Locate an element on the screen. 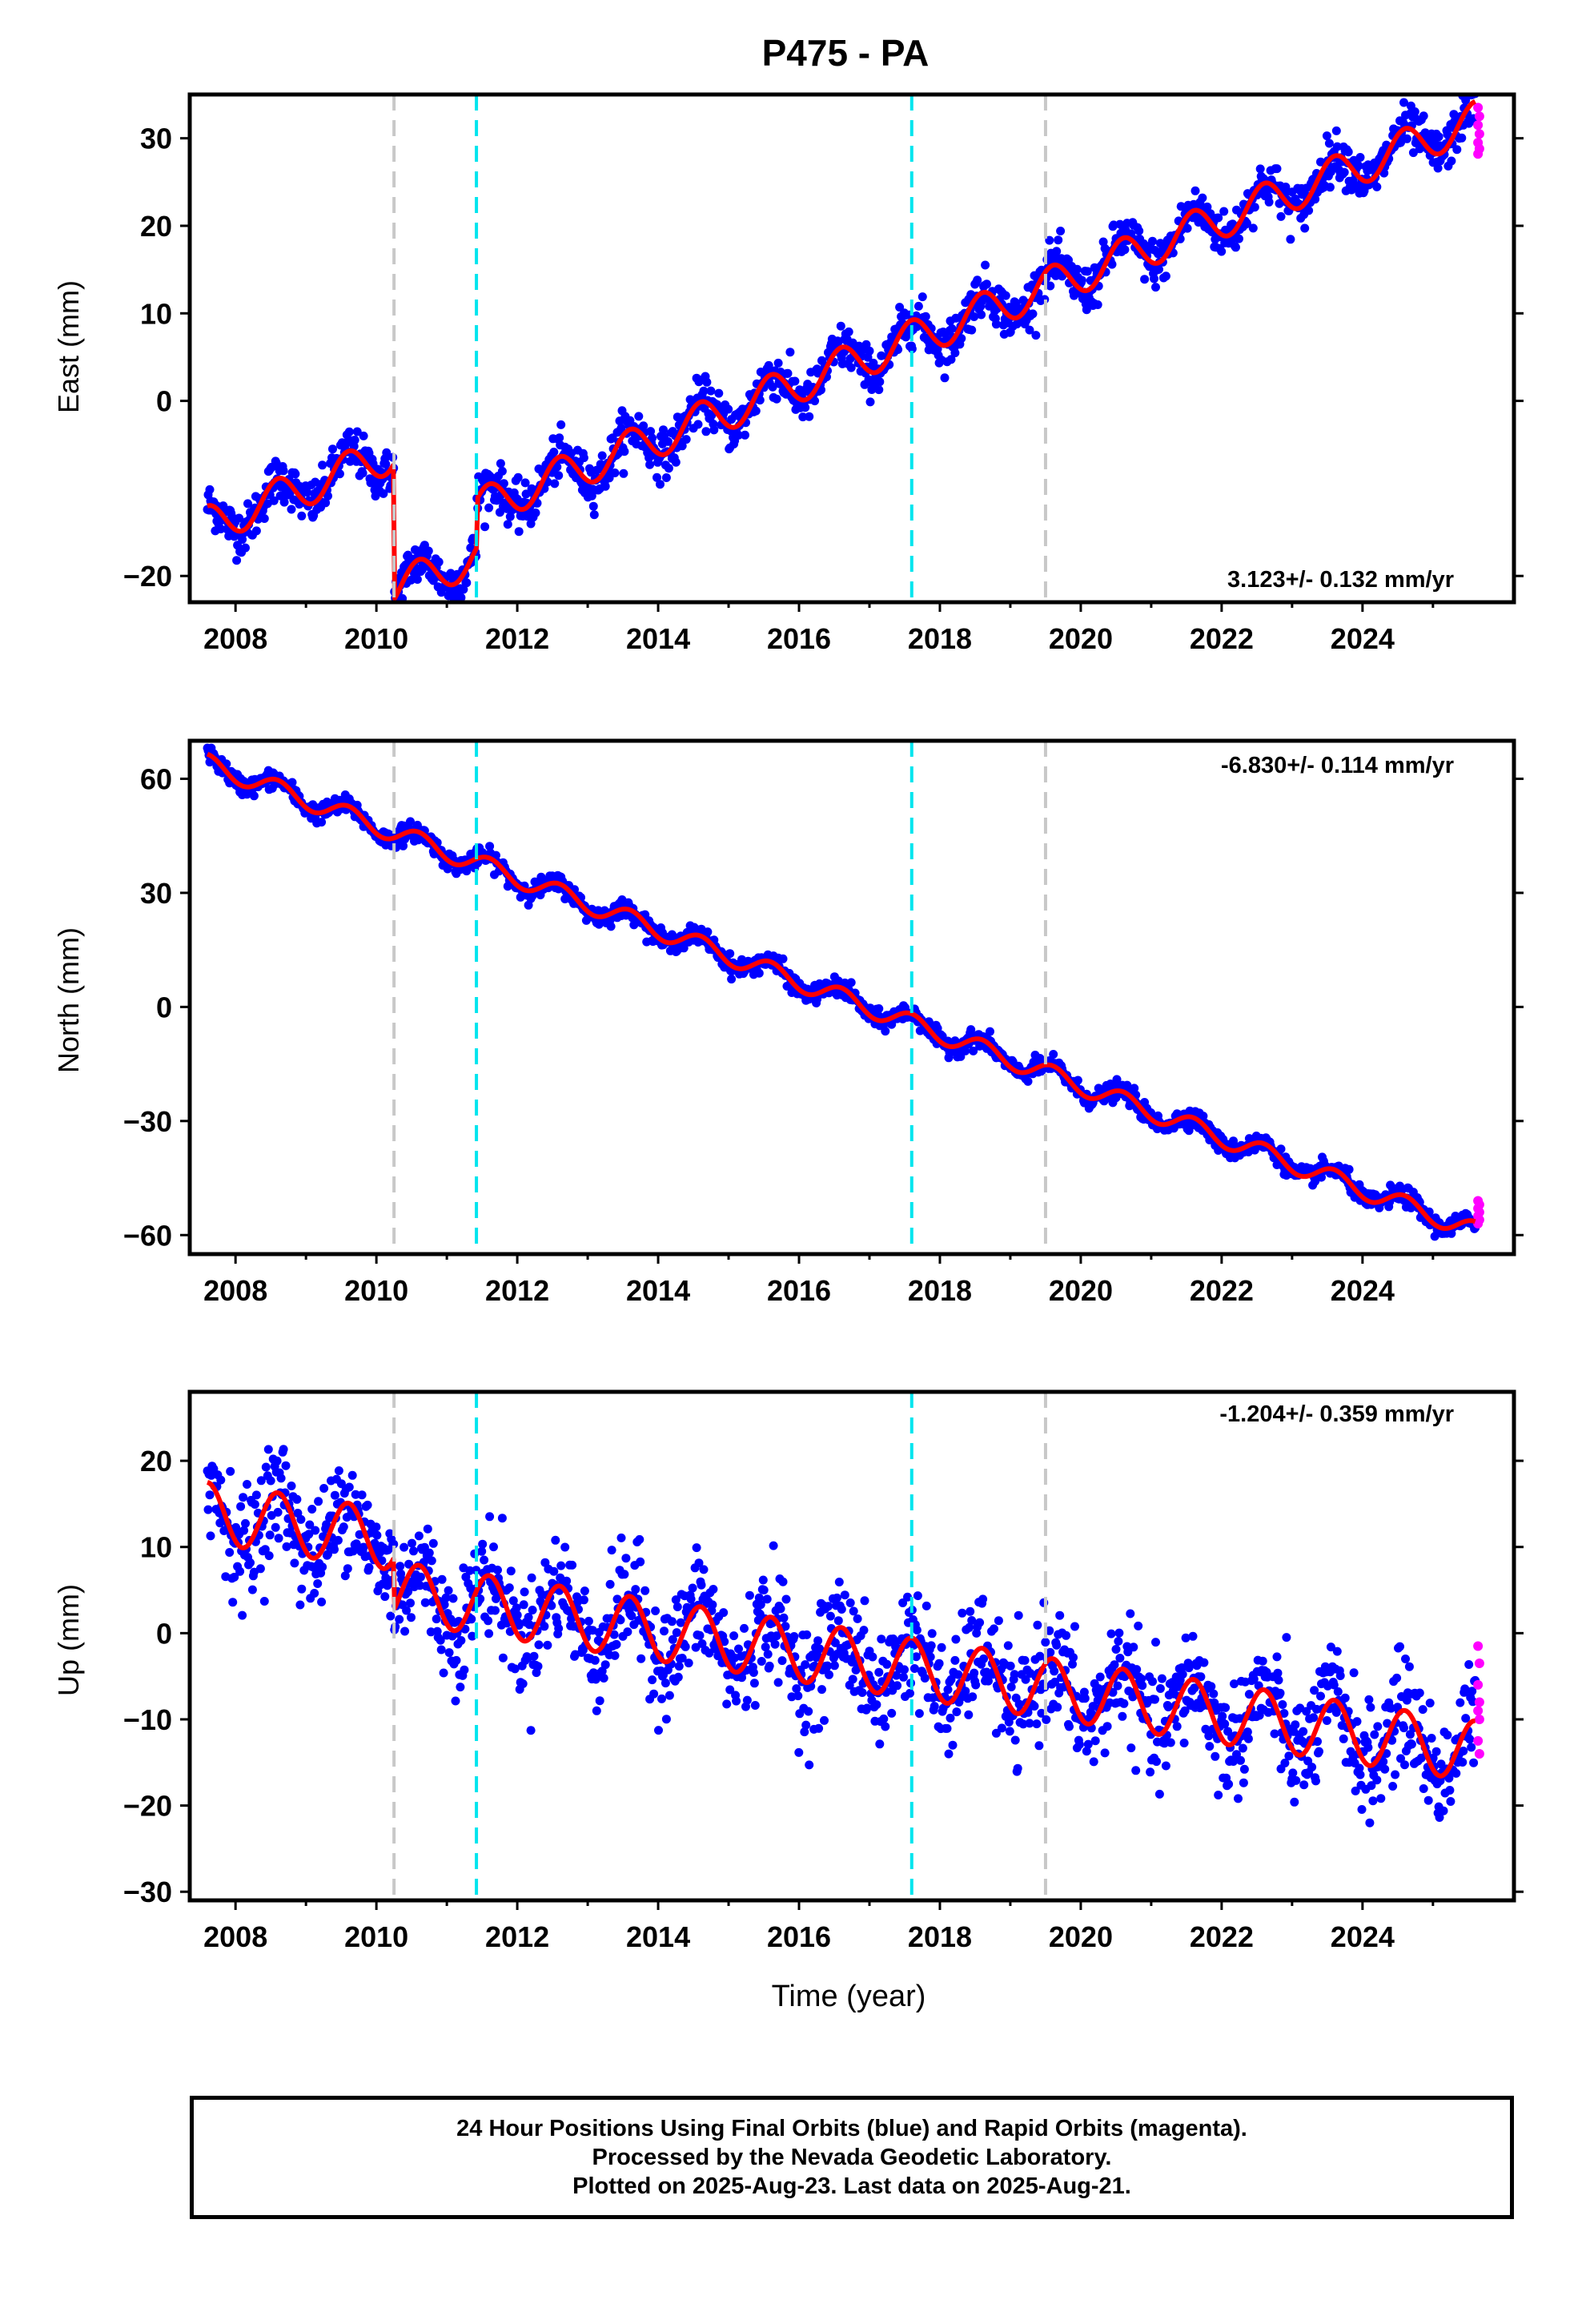  north-rapid-point is located at coordinates (1478, 1223).